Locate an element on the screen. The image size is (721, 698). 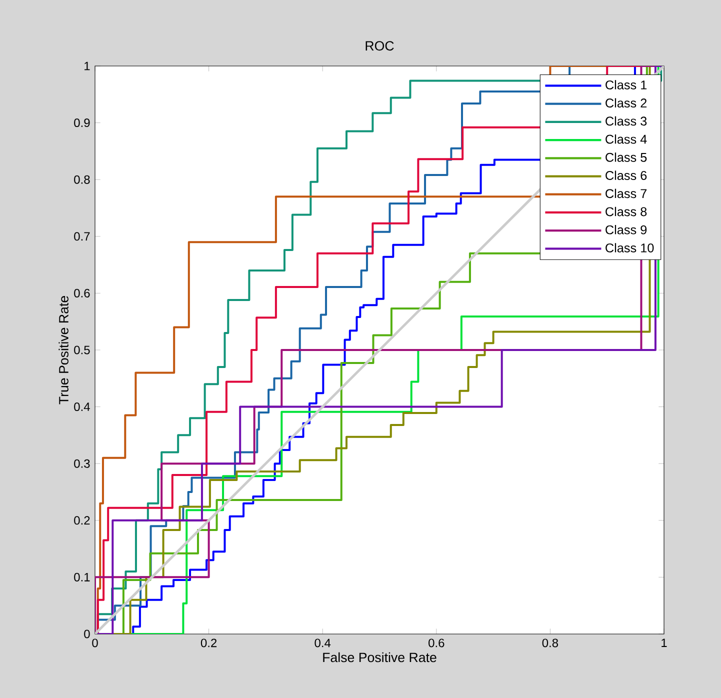
x-tick-label: 0 is located at coordinates (95, 643).